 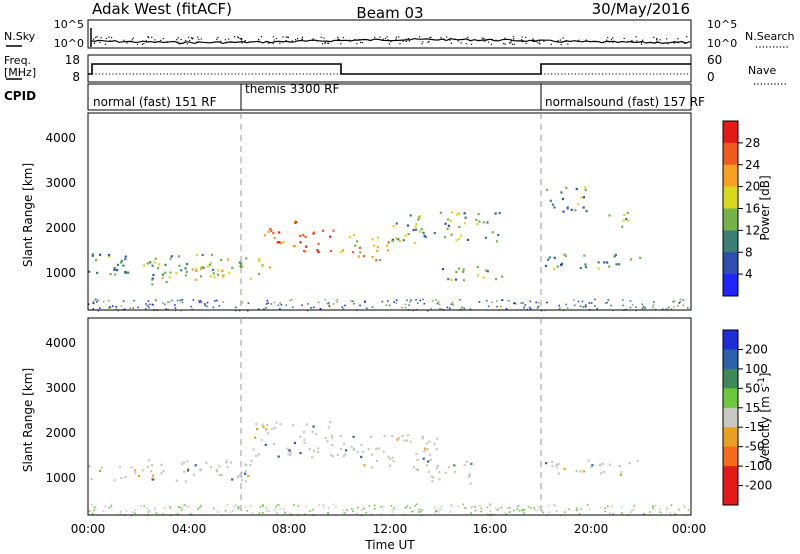 I want to click on noise-right-tick-bottom: 10^0, so click(x=722, y=43).